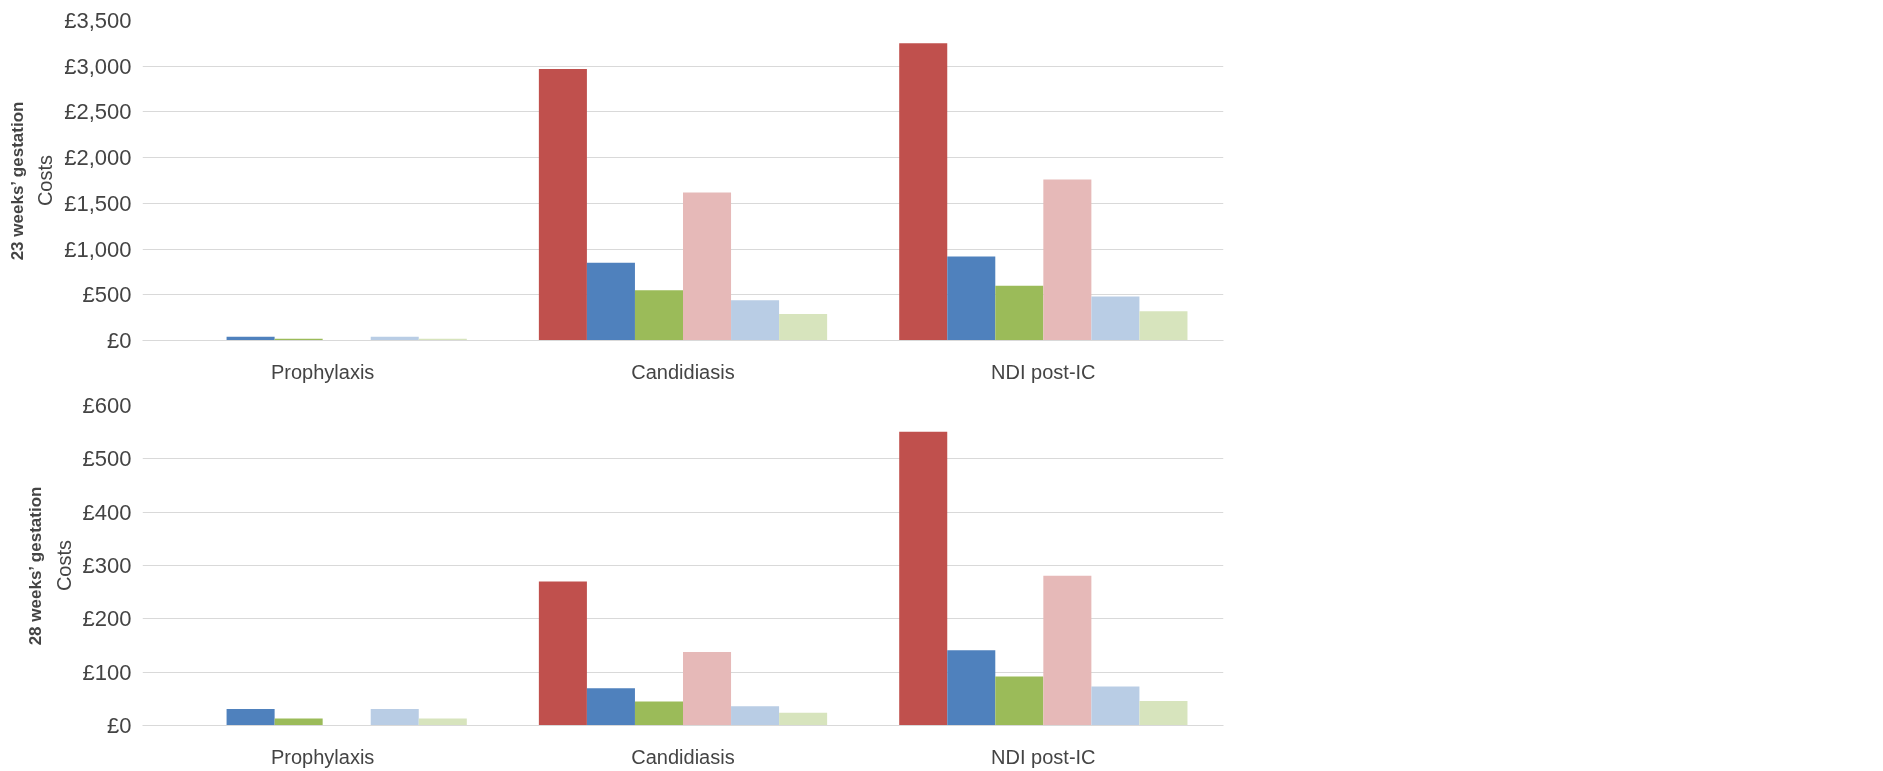 This screenshot has width=1883, height=771. I want to click on y-tick-label: £2,000, so click(98, 158).